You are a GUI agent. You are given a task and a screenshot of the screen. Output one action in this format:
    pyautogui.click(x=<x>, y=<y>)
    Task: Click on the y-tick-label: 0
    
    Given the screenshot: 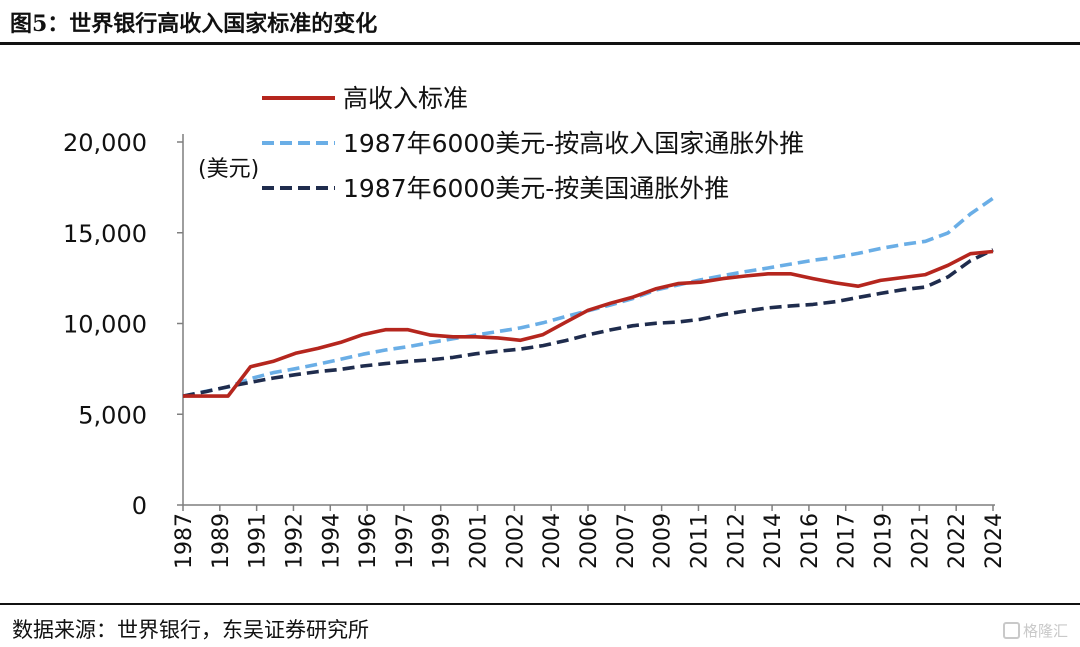 What is the action you would take?
    pyautogui.click(x=139, y=506)
    